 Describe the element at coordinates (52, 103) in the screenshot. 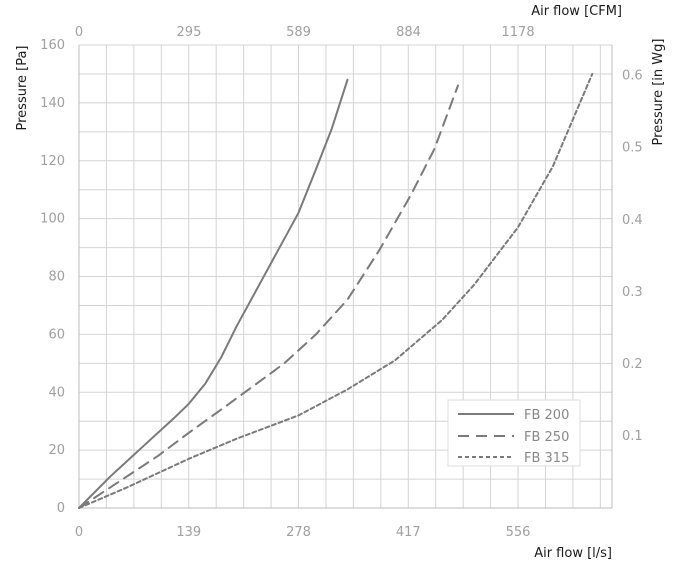

I see `y-left-tick-label: 140` at that location.